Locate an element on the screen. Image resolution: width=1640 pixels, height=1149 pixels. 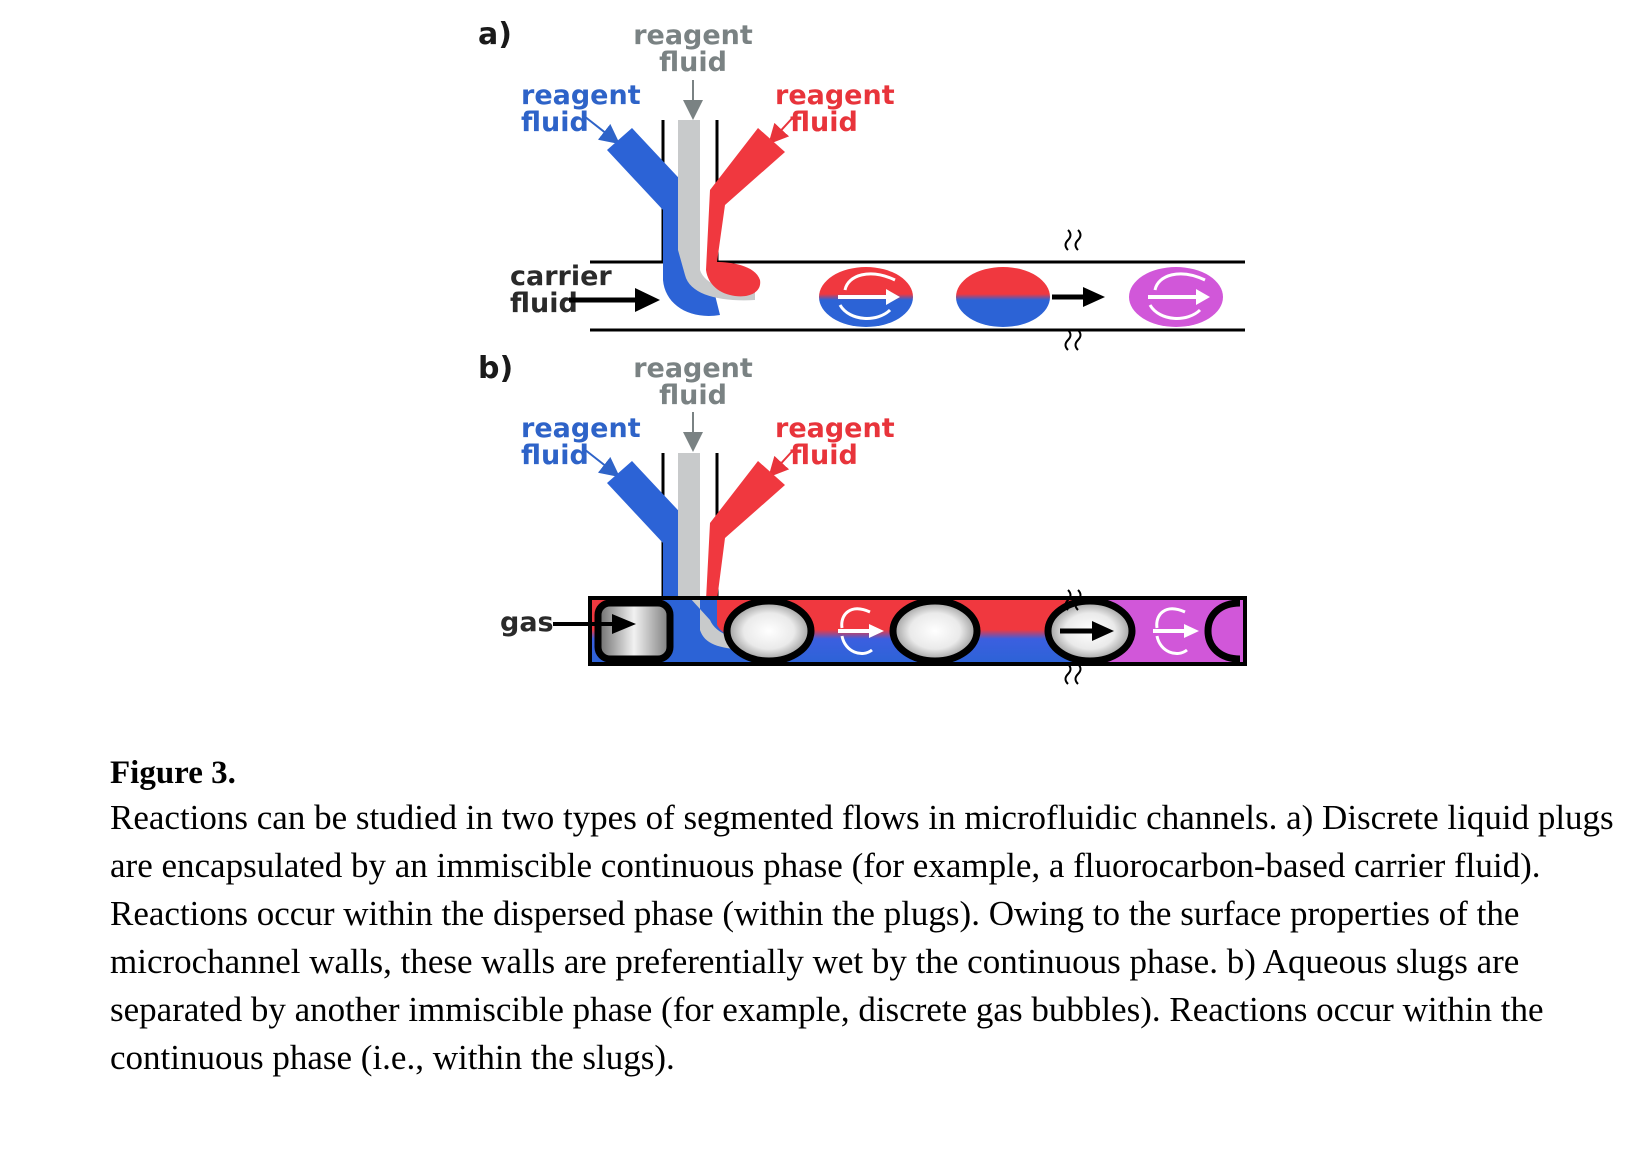
panel-a-carrier-label-2: fluid is located at coordinates (544, 303).